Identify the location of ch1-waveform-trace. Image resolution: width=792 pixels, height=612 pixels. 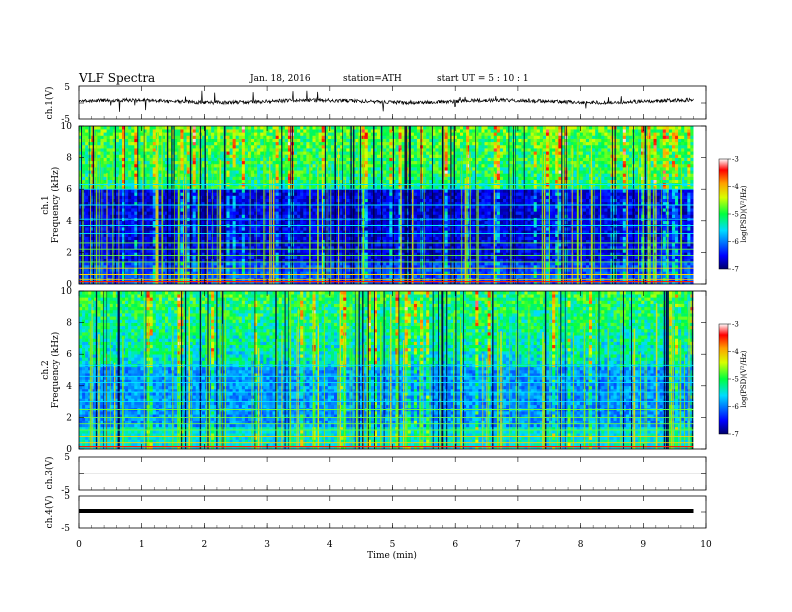
(386, 101).